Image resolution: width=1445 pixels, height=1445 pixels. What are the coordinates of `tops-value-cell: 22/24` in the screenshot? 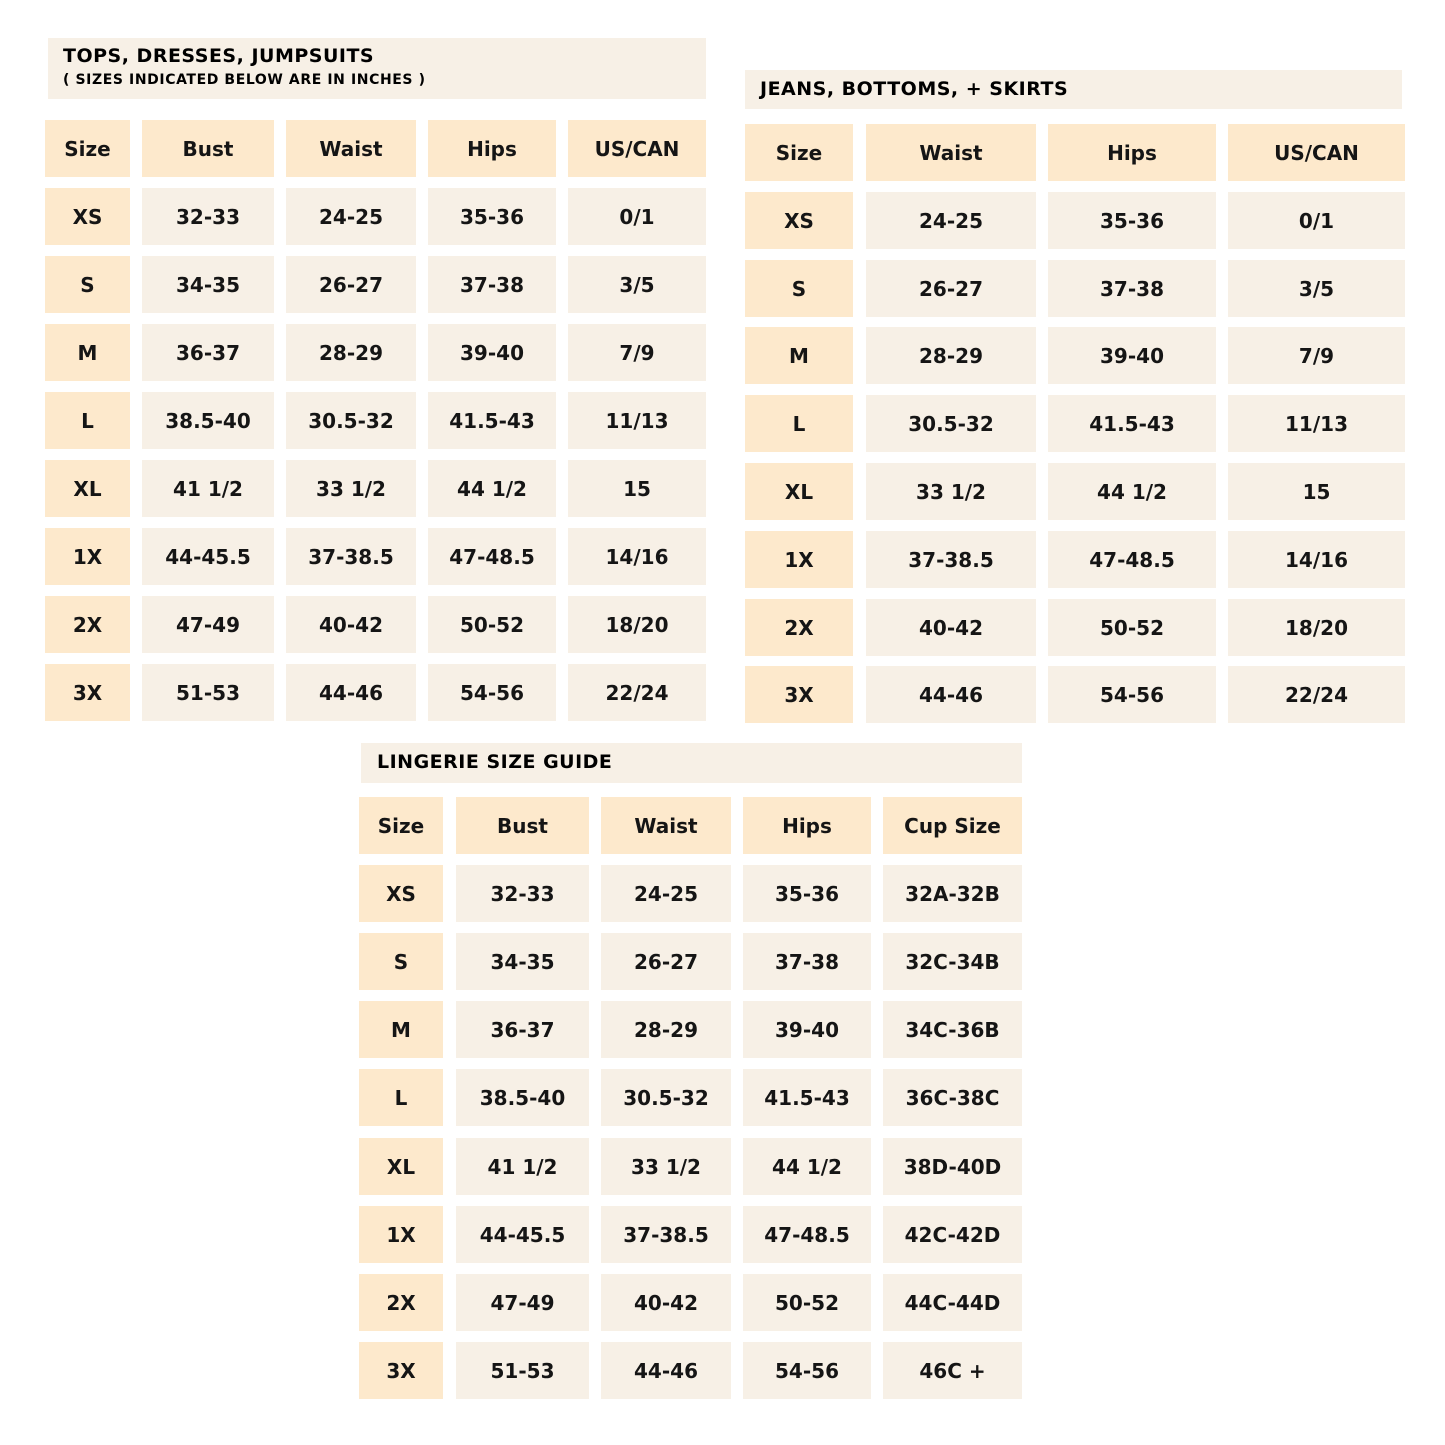 It's located at (637, 692).